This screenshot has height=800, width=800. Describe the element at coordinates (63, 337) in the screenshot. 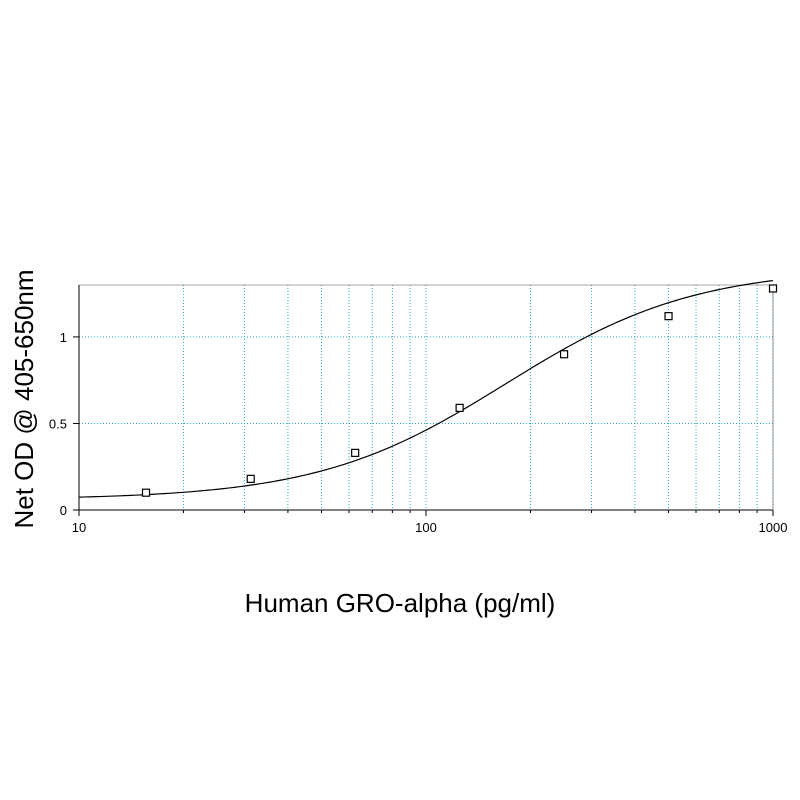

I see `y-tick-label: 1` at that location.